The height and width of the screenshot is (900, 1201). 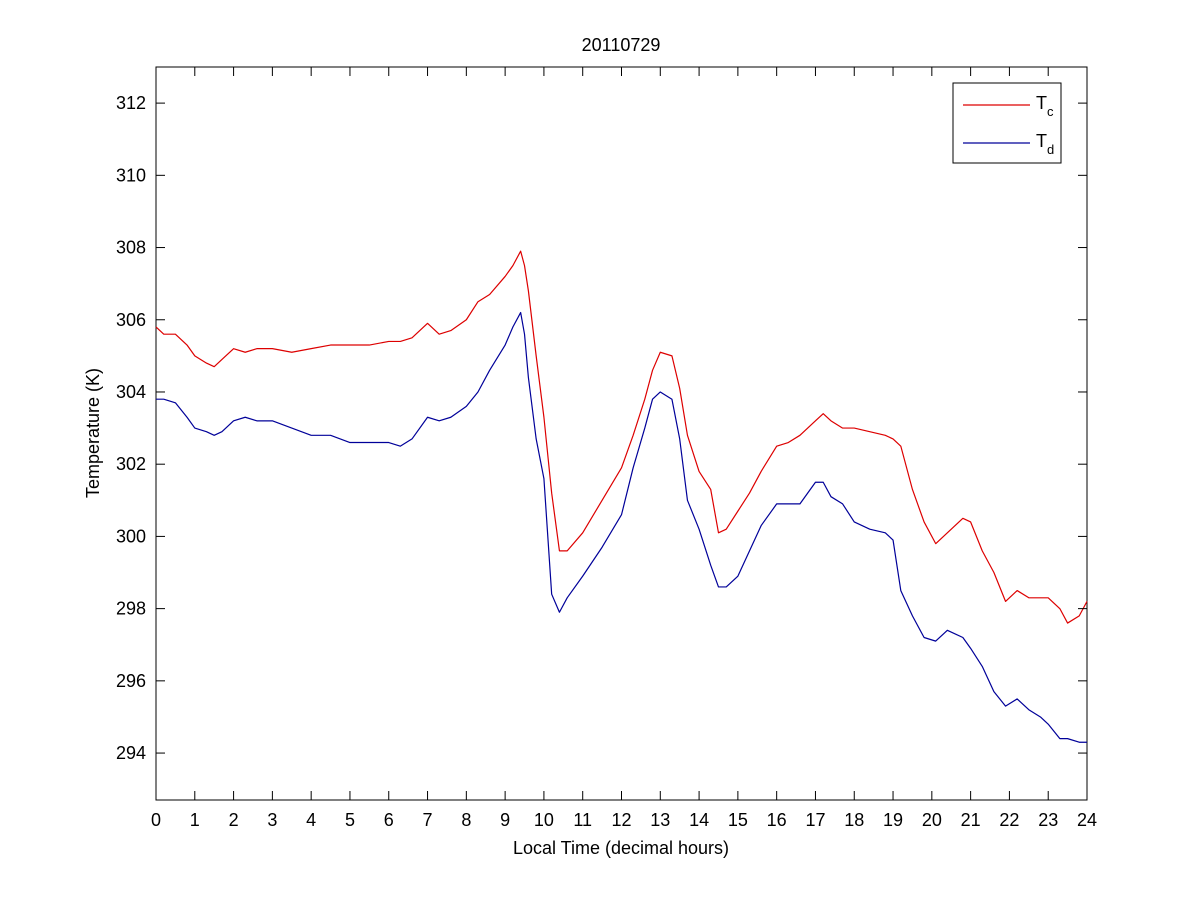 What do you see at coordinates (131, 753) in the screenshot?
I see `y-tick-label: 294` at bounding box center [131, 753].